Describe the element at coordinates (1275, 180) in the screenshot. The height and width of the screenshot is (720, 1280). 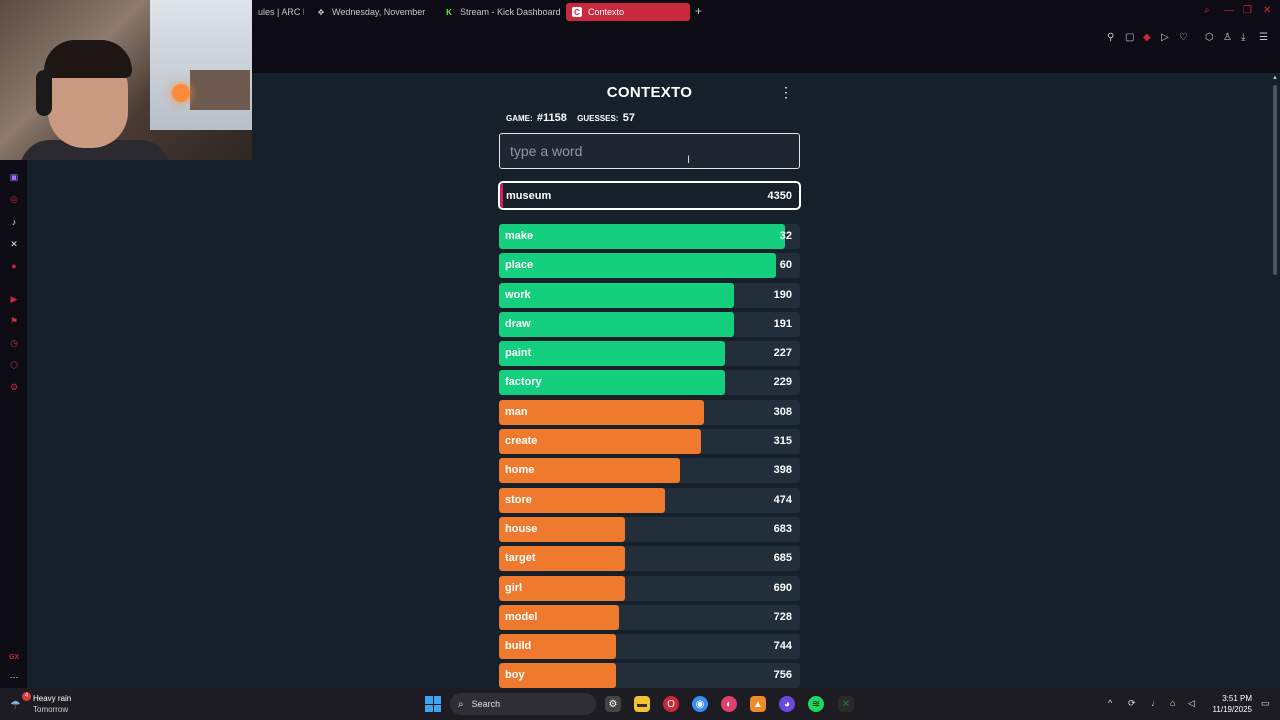
I see `scrollbar-thumb` at that location.